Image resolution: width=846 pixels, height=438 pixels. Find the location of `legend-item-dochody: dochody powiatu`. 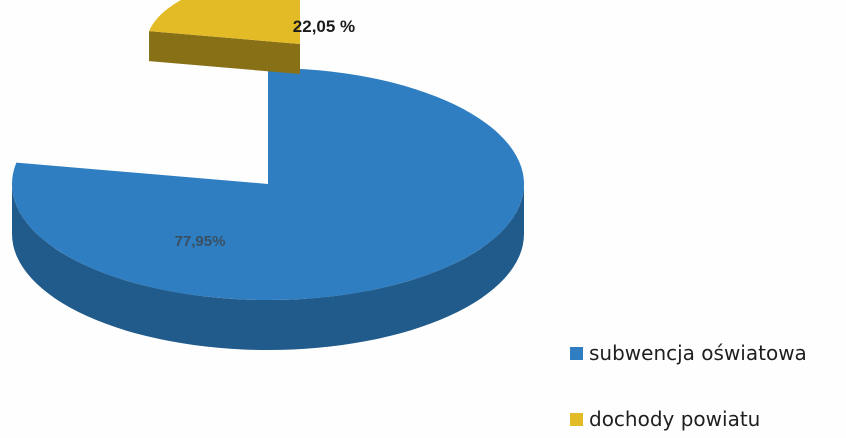

legend-item-dochody: dochody powiatu is located at coordinates (688, 419).